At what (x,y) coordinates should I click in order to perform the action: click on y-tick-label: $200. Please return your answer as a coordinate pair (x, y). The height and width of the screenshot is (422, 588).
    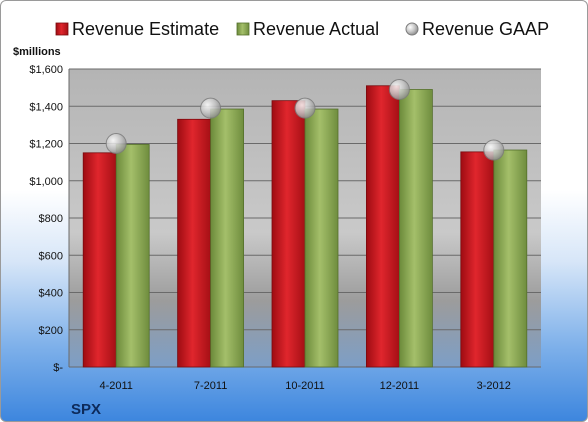
    Looking at the image, I should click on (51, 331).